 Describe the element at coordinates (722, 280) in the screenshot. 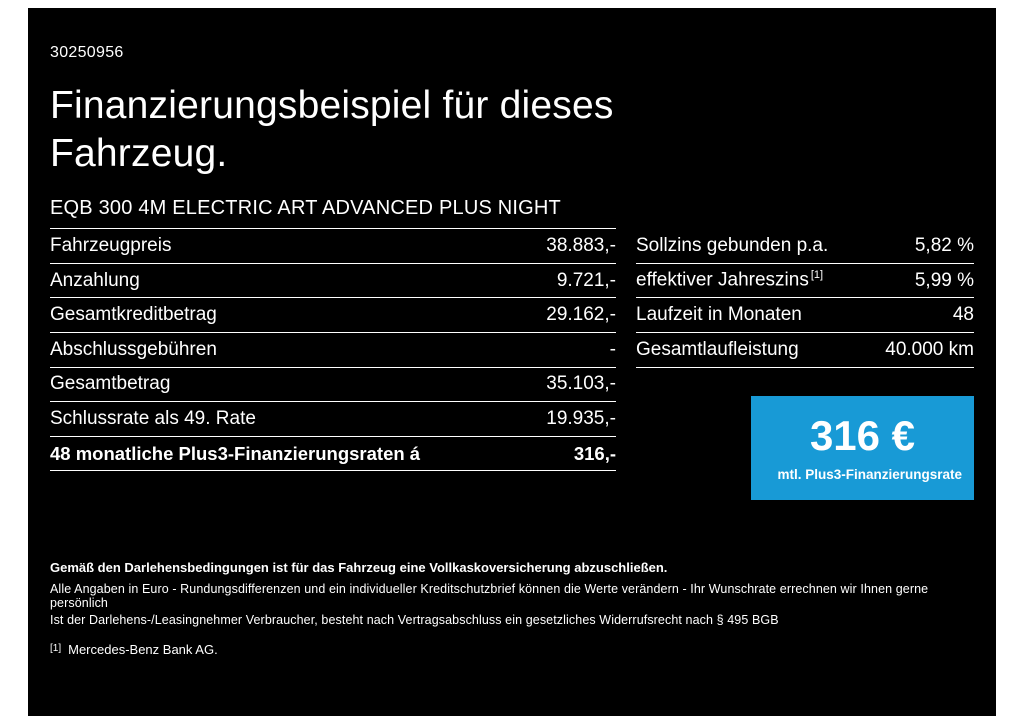

I see `row-label-text: effektiver Jahreszins` at that location.